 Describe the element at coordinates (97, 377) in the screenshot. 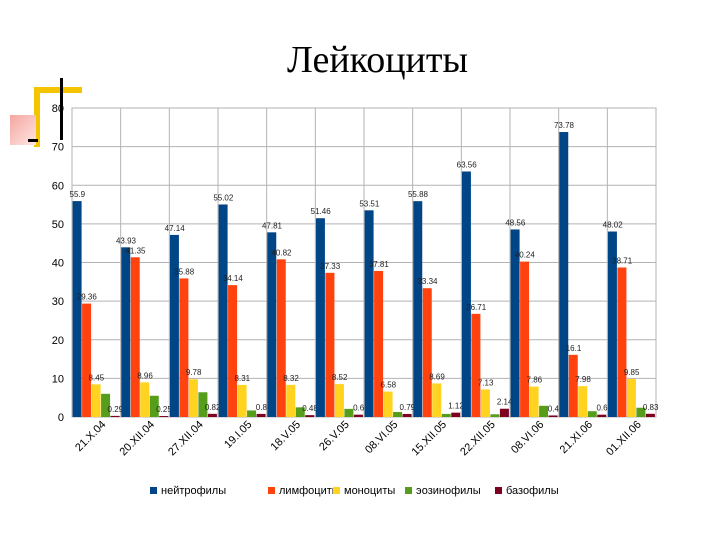

I see `data-label: 8.45` at that location.